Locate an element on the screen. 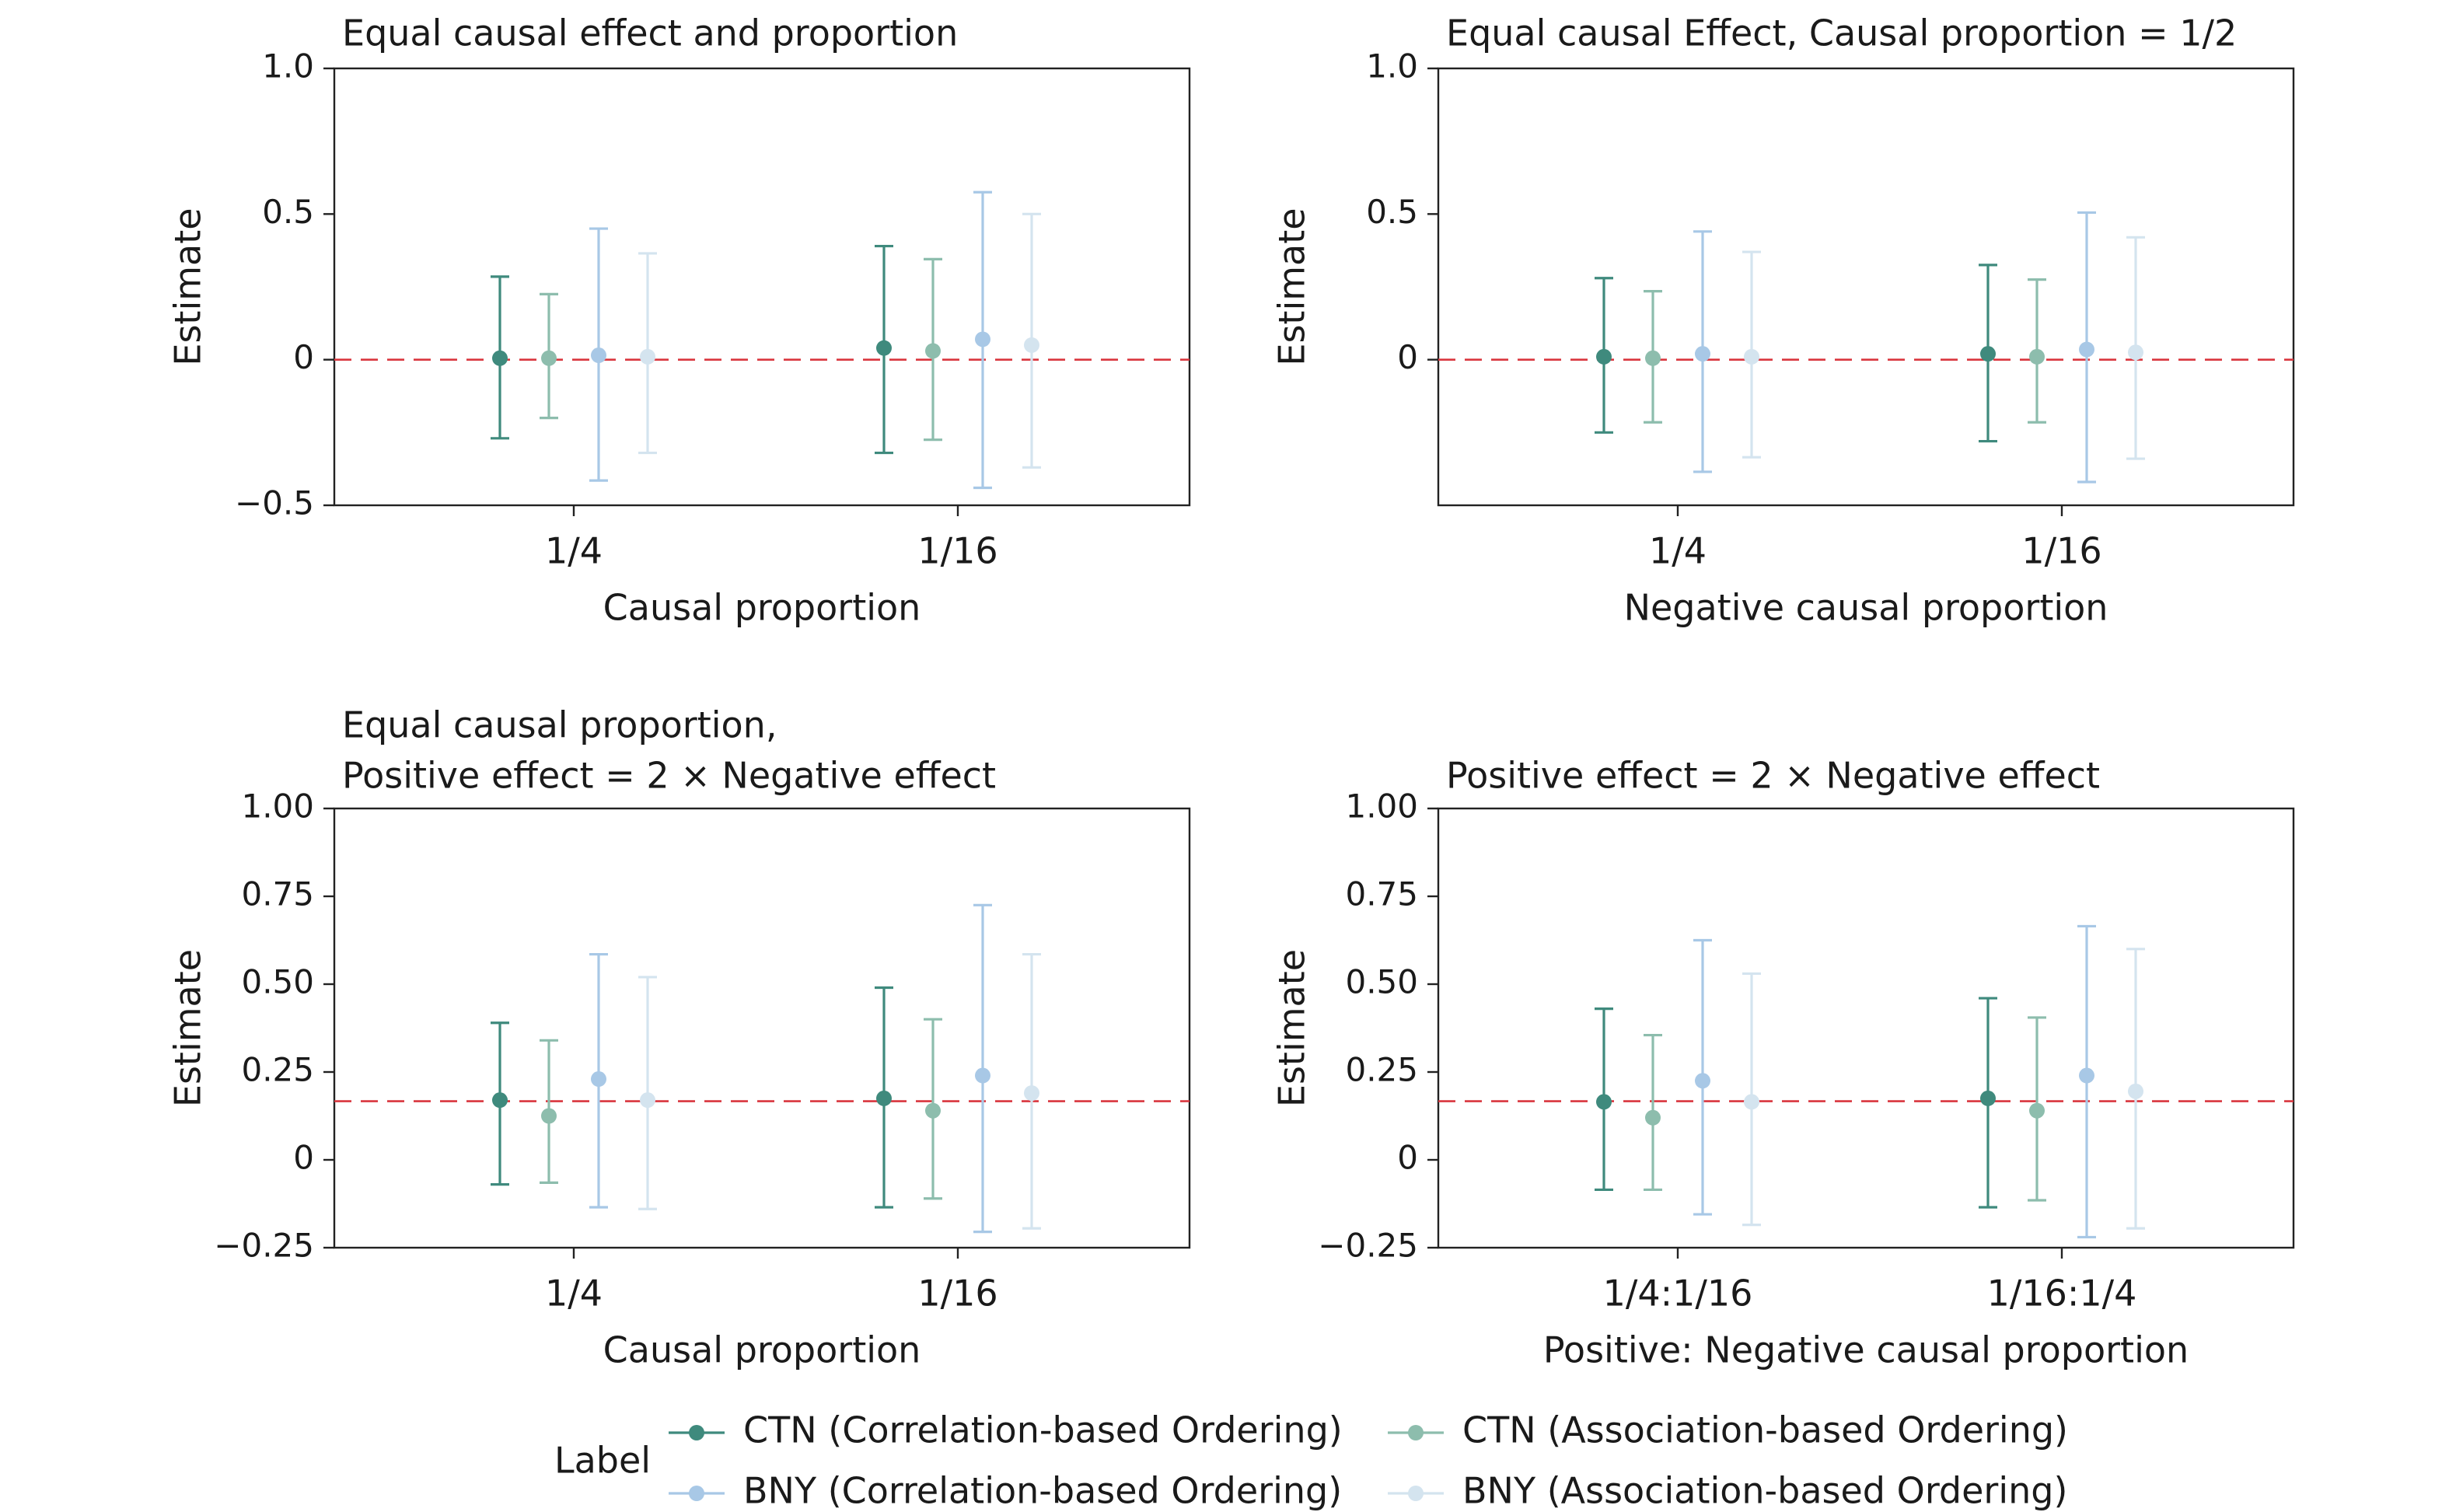 This screenshot has width=2449, height=1512. legend-label: BNY (Association-based Ordering) is located at coordinates (1764, 1491).